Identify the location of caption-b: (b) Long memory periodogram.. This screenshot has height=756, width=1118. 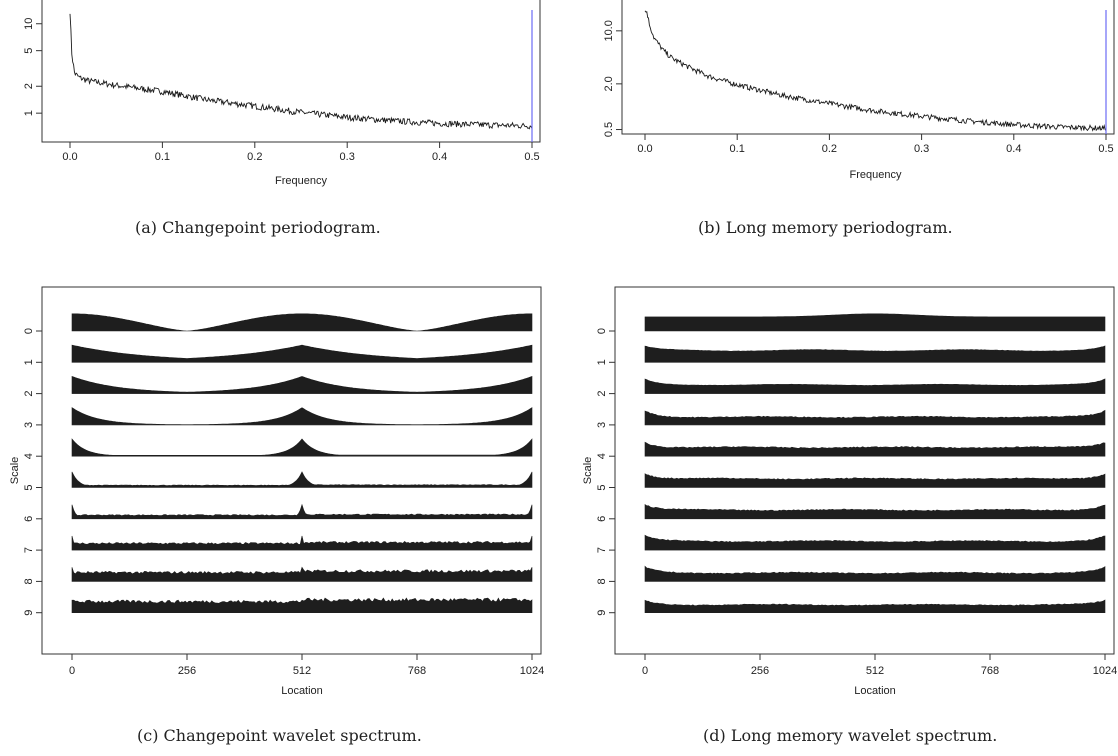
(825, 227).